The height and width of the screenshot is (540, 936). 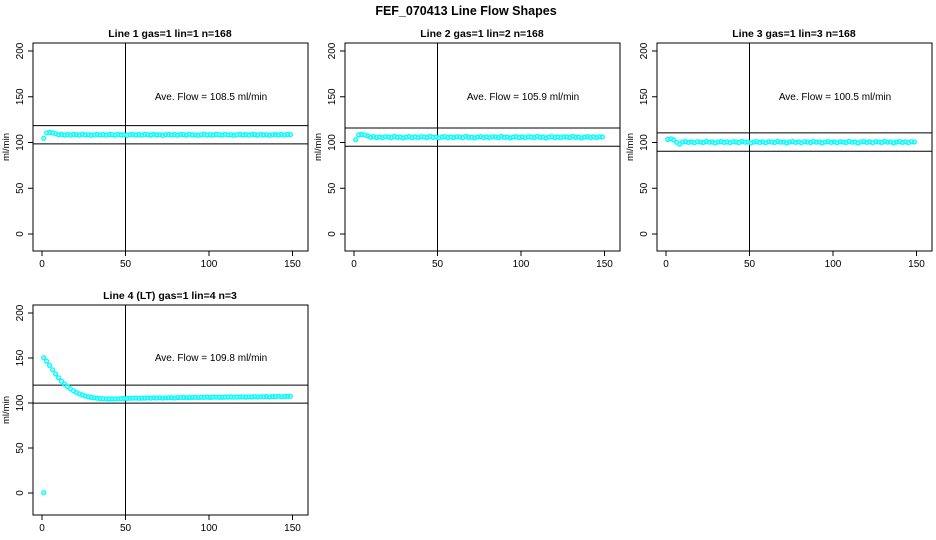 What do you see at coordinates (791, 141) in the screenshot?
I see `data-points` at bounding box center [791, 141].